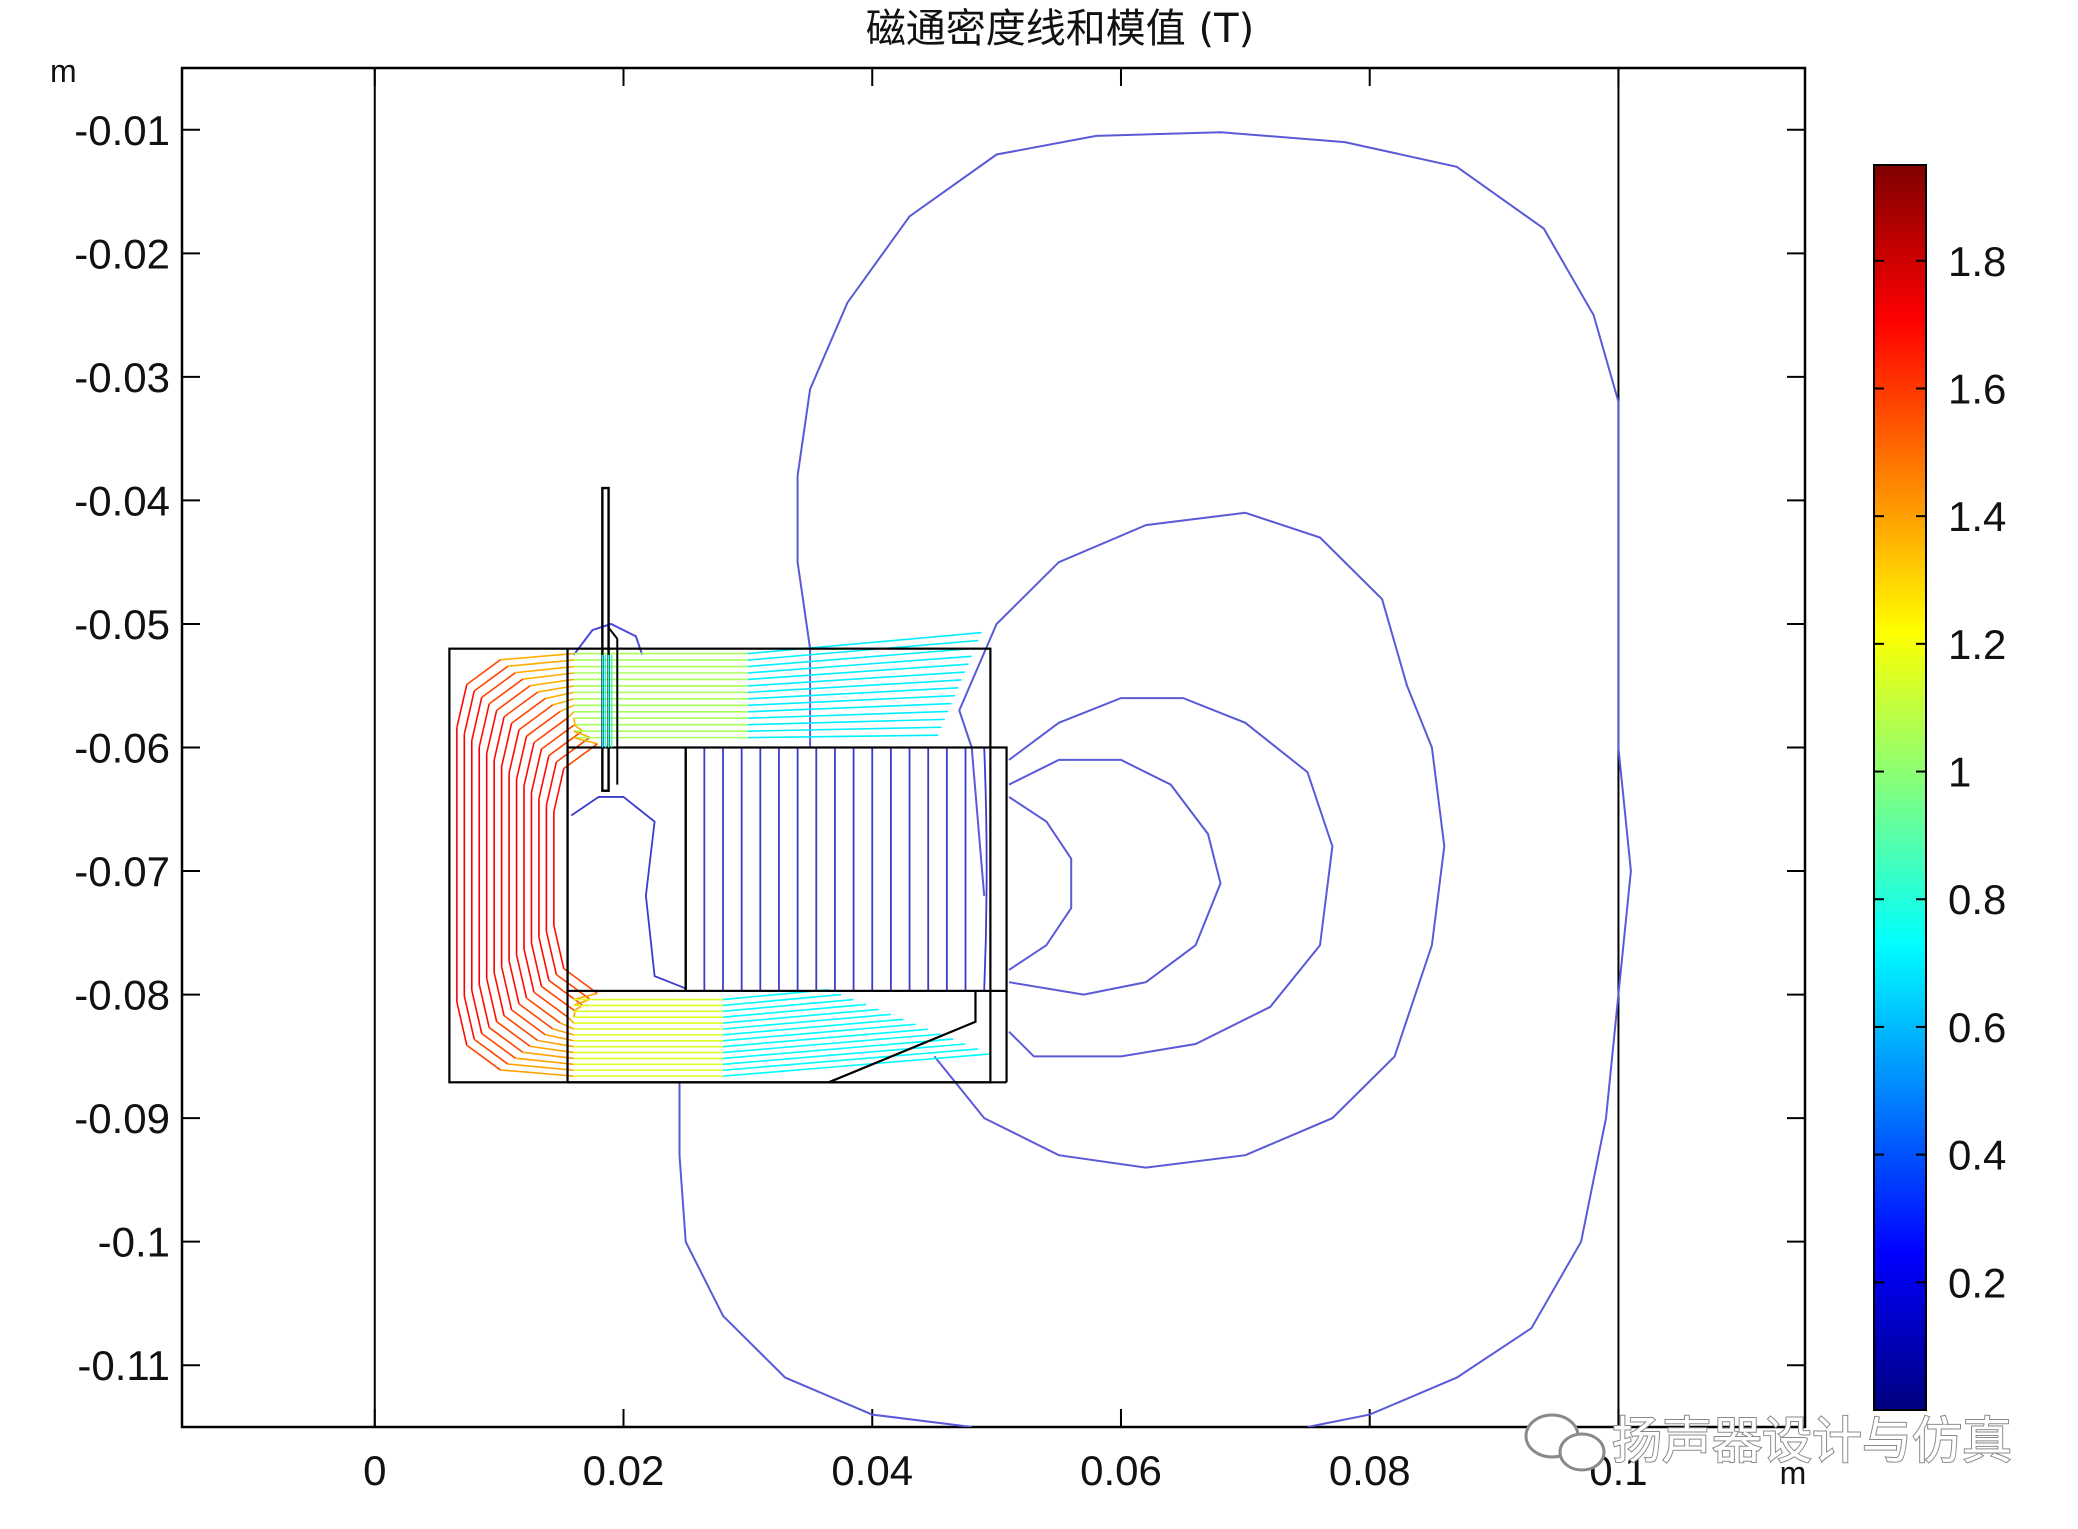 The height and width of the screenshot is (1529, 2078). I want to click on x-unit-label: m, so click(1793, 1473).